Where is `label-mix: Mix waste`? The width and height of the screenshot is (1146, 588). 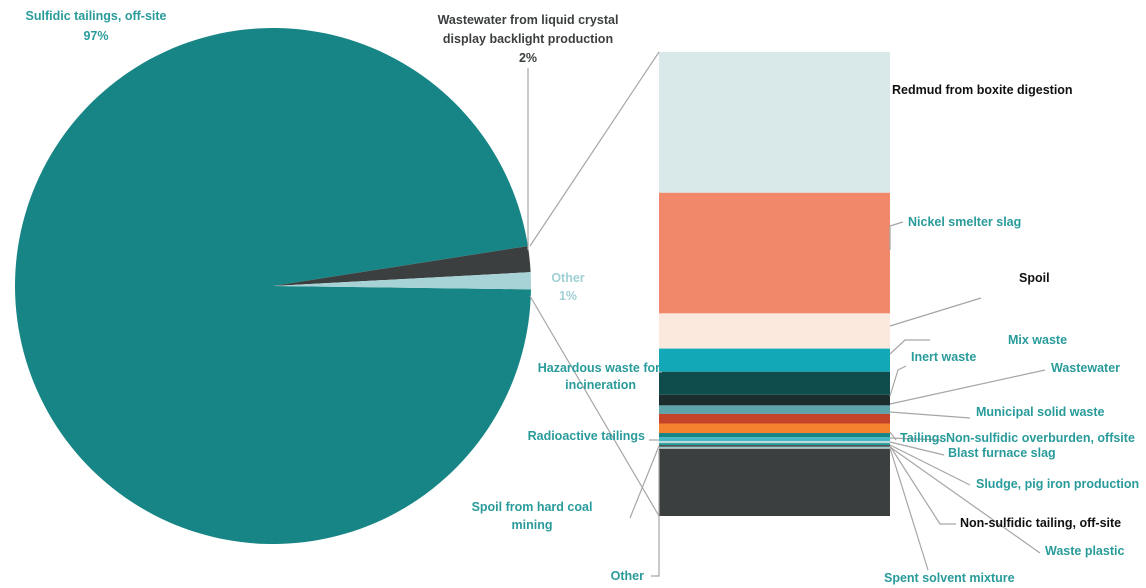
label-mix: Mix waste is located at coordinates (1037, 340).